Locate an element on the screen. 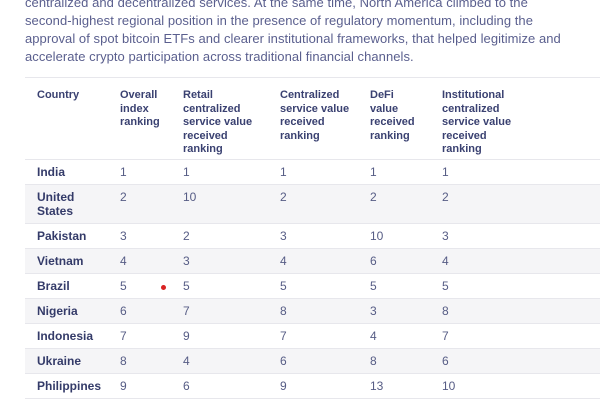 The width and height of the screenshot is (600, 400). table-row: United States 2 10 2 2 2 is located at coordinates (312, 204).